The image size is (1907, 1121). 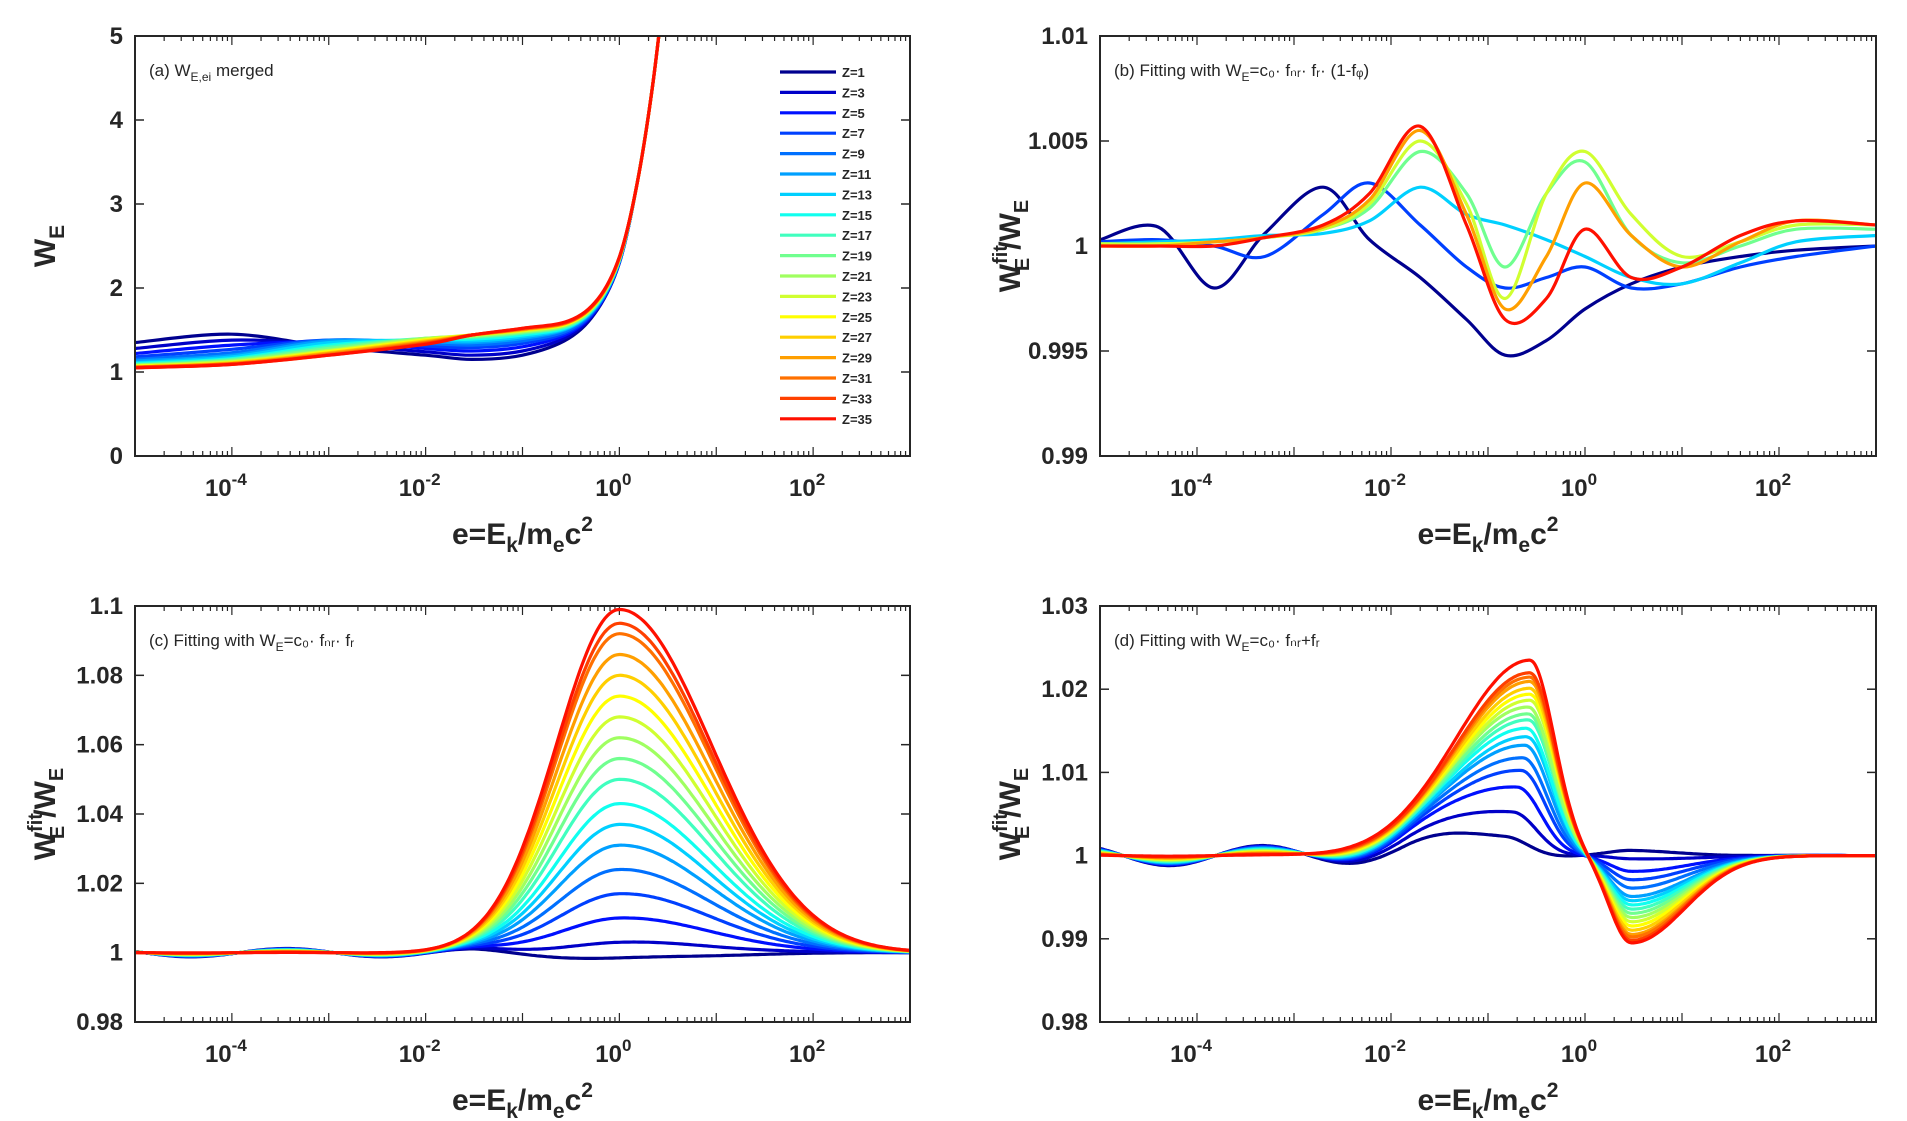 I want to click on panel-annotation: (c) Fitting with WE=c₀· fₙᵣ· fᵣ, so click(x=251, y=642).